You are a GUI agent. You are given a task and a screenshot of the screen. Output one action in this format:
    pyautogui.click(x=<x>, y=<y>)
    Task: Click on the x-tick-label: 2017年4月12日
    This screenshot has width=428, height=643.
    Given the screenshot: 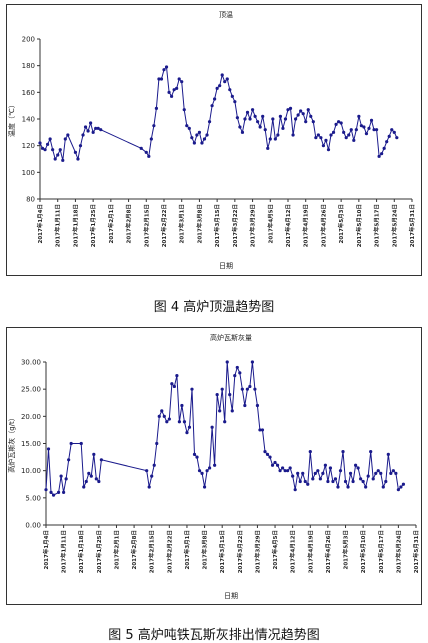 What is the action you would take?
    pyautogui.click(x=293, y=551)
    